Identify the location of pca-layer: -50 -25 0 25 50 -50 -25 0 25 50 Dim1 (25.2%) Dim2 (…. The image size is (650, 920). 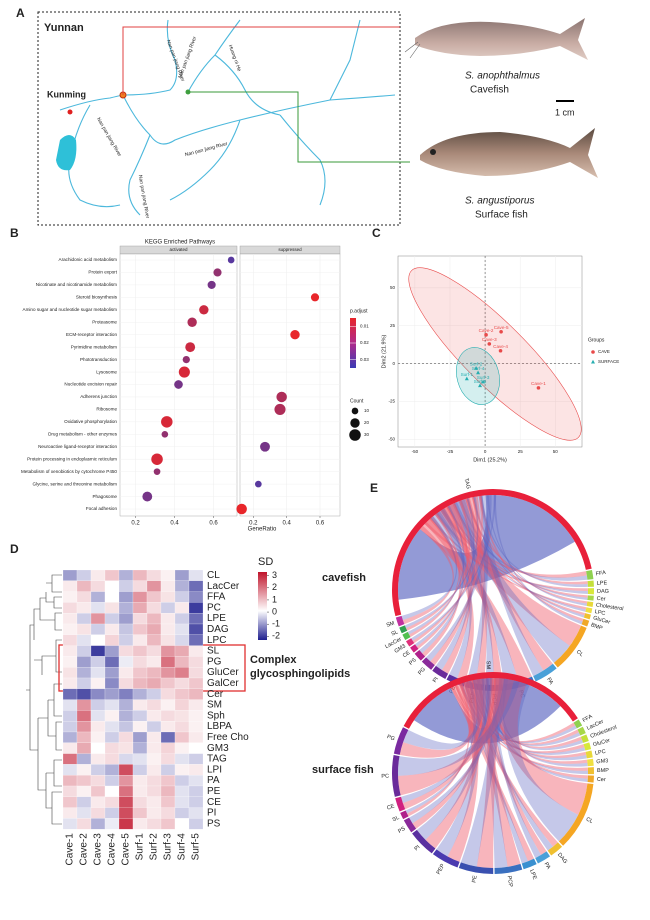
(500, 359).